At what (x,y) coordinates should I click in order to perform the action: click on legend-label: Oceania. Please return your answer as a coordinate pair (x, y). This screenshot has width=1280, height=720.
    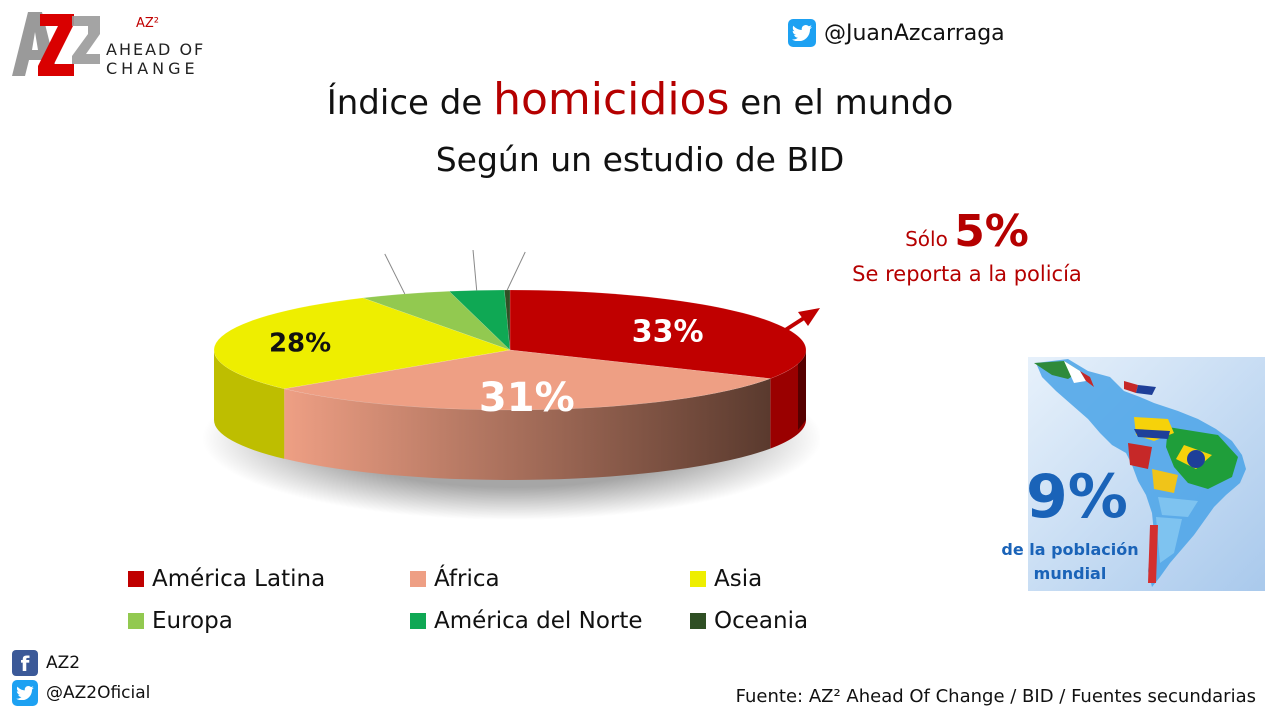
    Looking at the image, I should click on (761, 621).